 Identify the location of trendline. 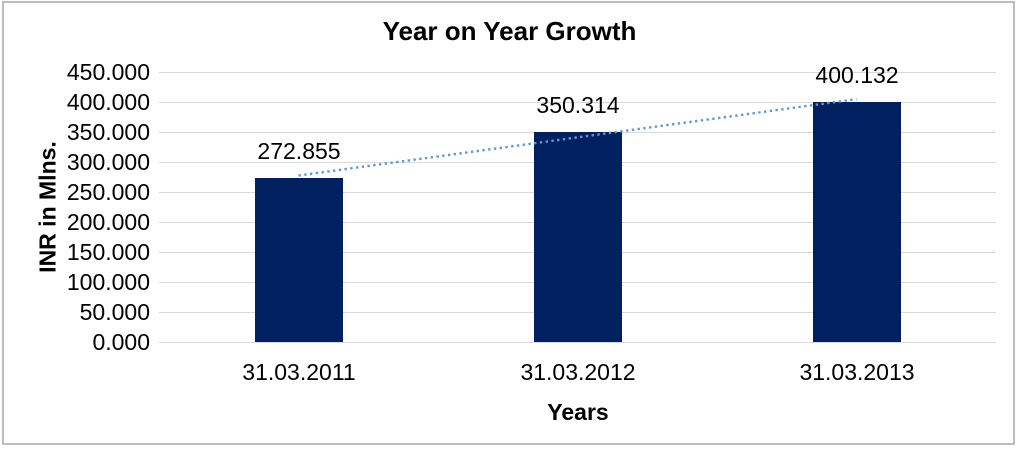
(577, 137).